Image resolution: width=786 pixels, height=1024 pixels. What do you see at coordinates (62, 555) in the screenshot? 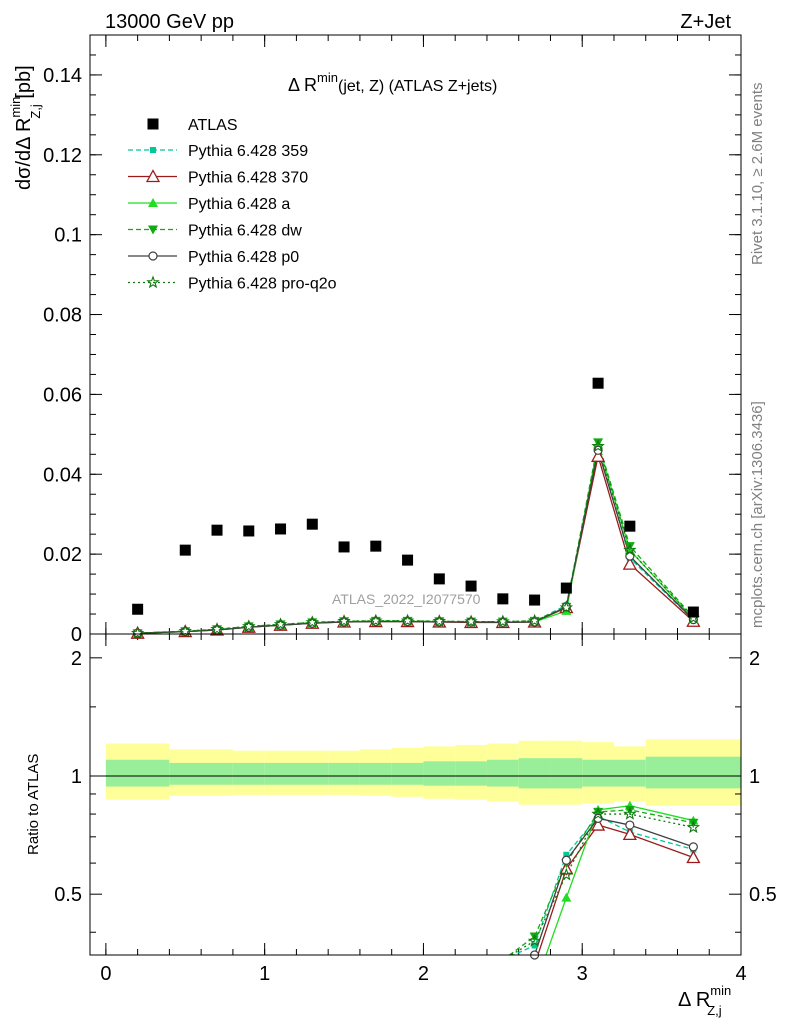
I see `y-tick-label: 0.02` at bounding box center [62, 555].